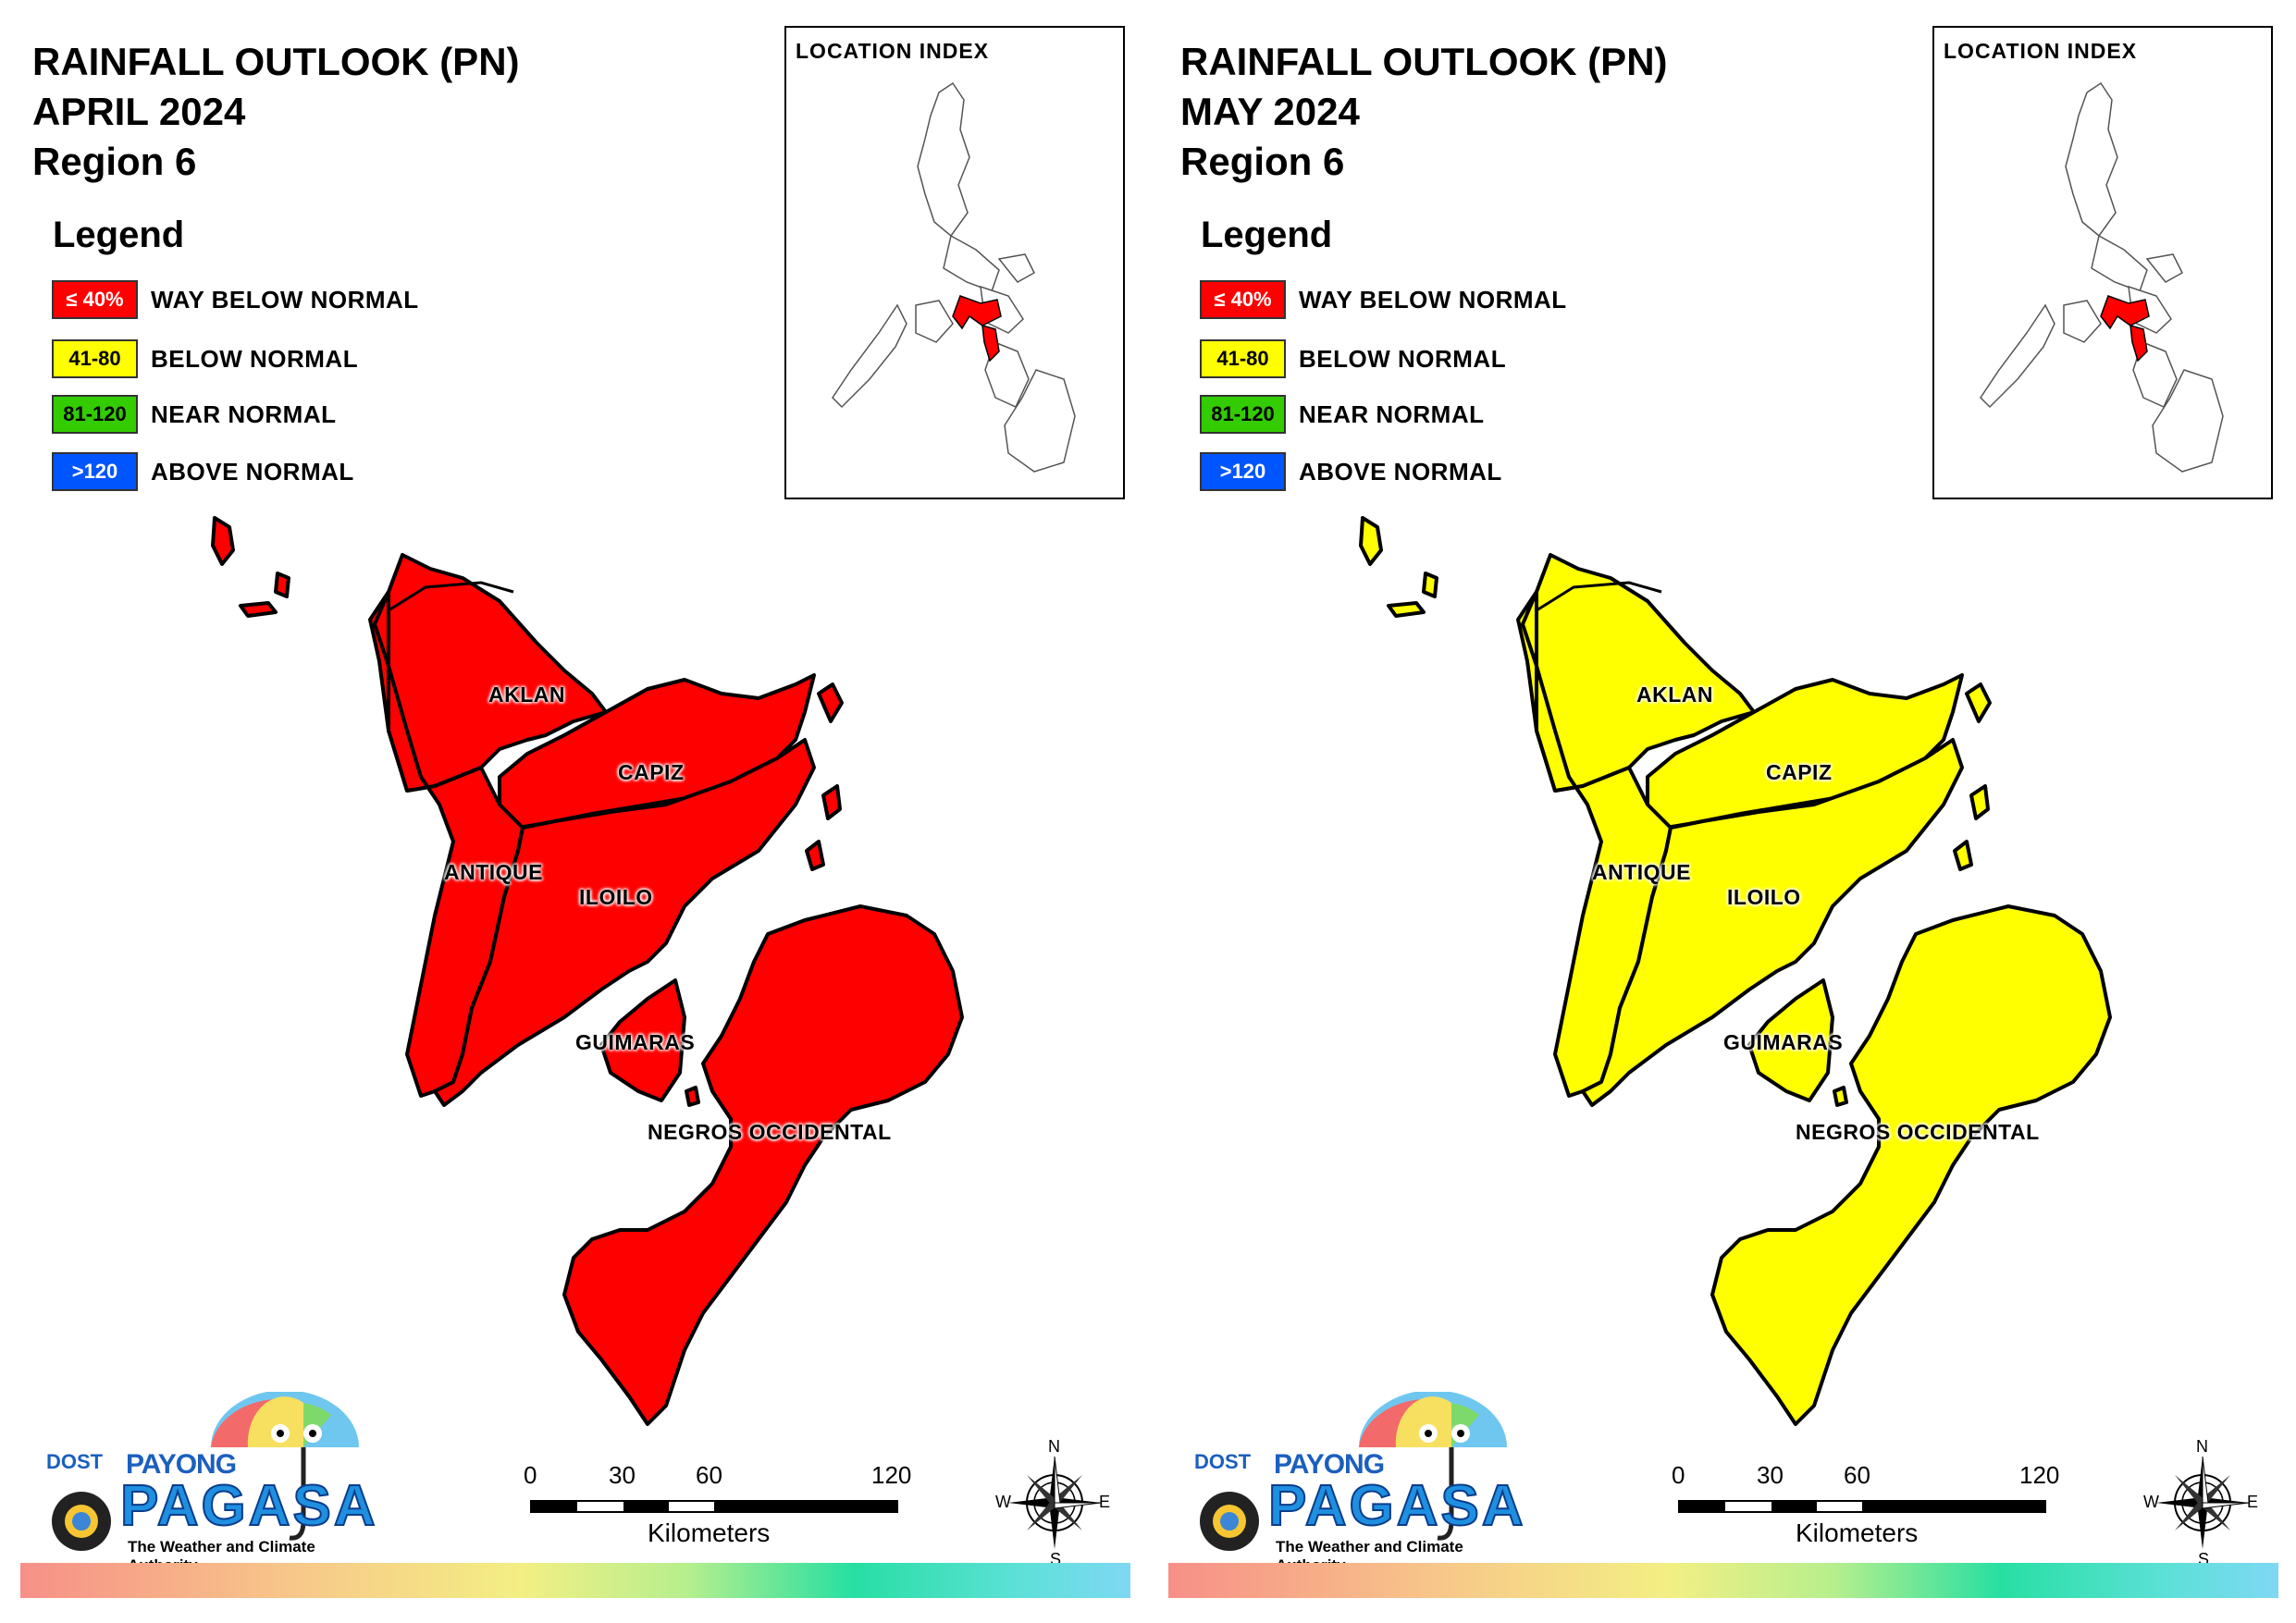 This screenshot has width=2296, height=1623. What do you see at coordinates (1270, 111) in the screenshot?
I see `title-line-2: MAY 2024` at bounding box center [1270, 111].